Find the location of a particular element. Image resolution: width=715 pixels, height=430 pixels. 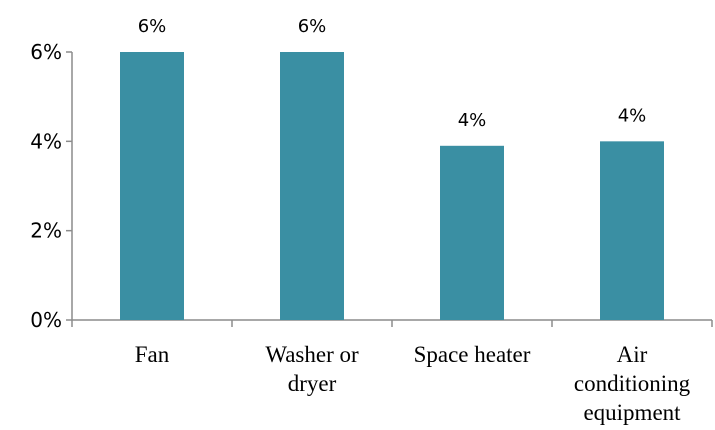

category-label-line: Fan is located at coordinates (152, 354).